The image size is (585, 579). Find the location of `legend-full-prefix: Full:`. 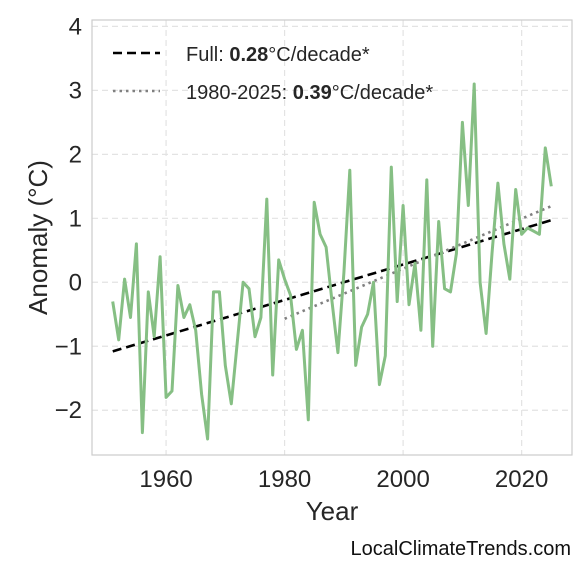

legend-full-prefix: Full: is located at coordinates (207, 55).